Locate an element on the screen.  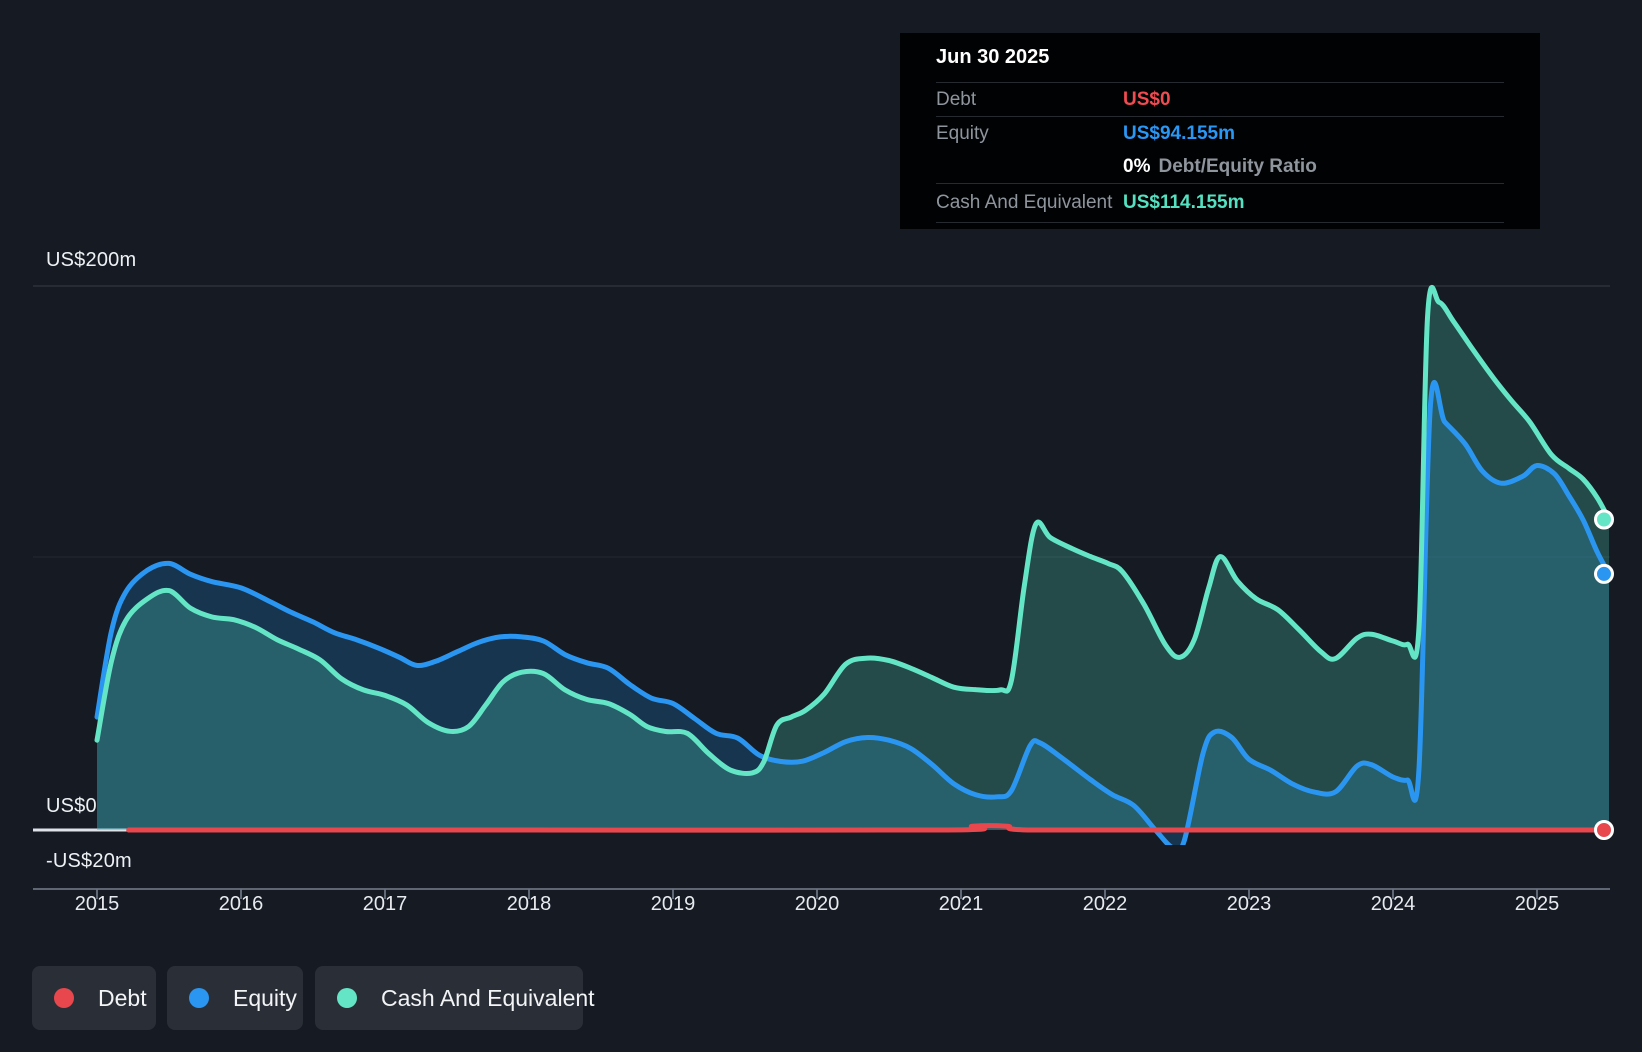
y-axis-label-neg20m: -US$20m is located at coordinates (89, 861).